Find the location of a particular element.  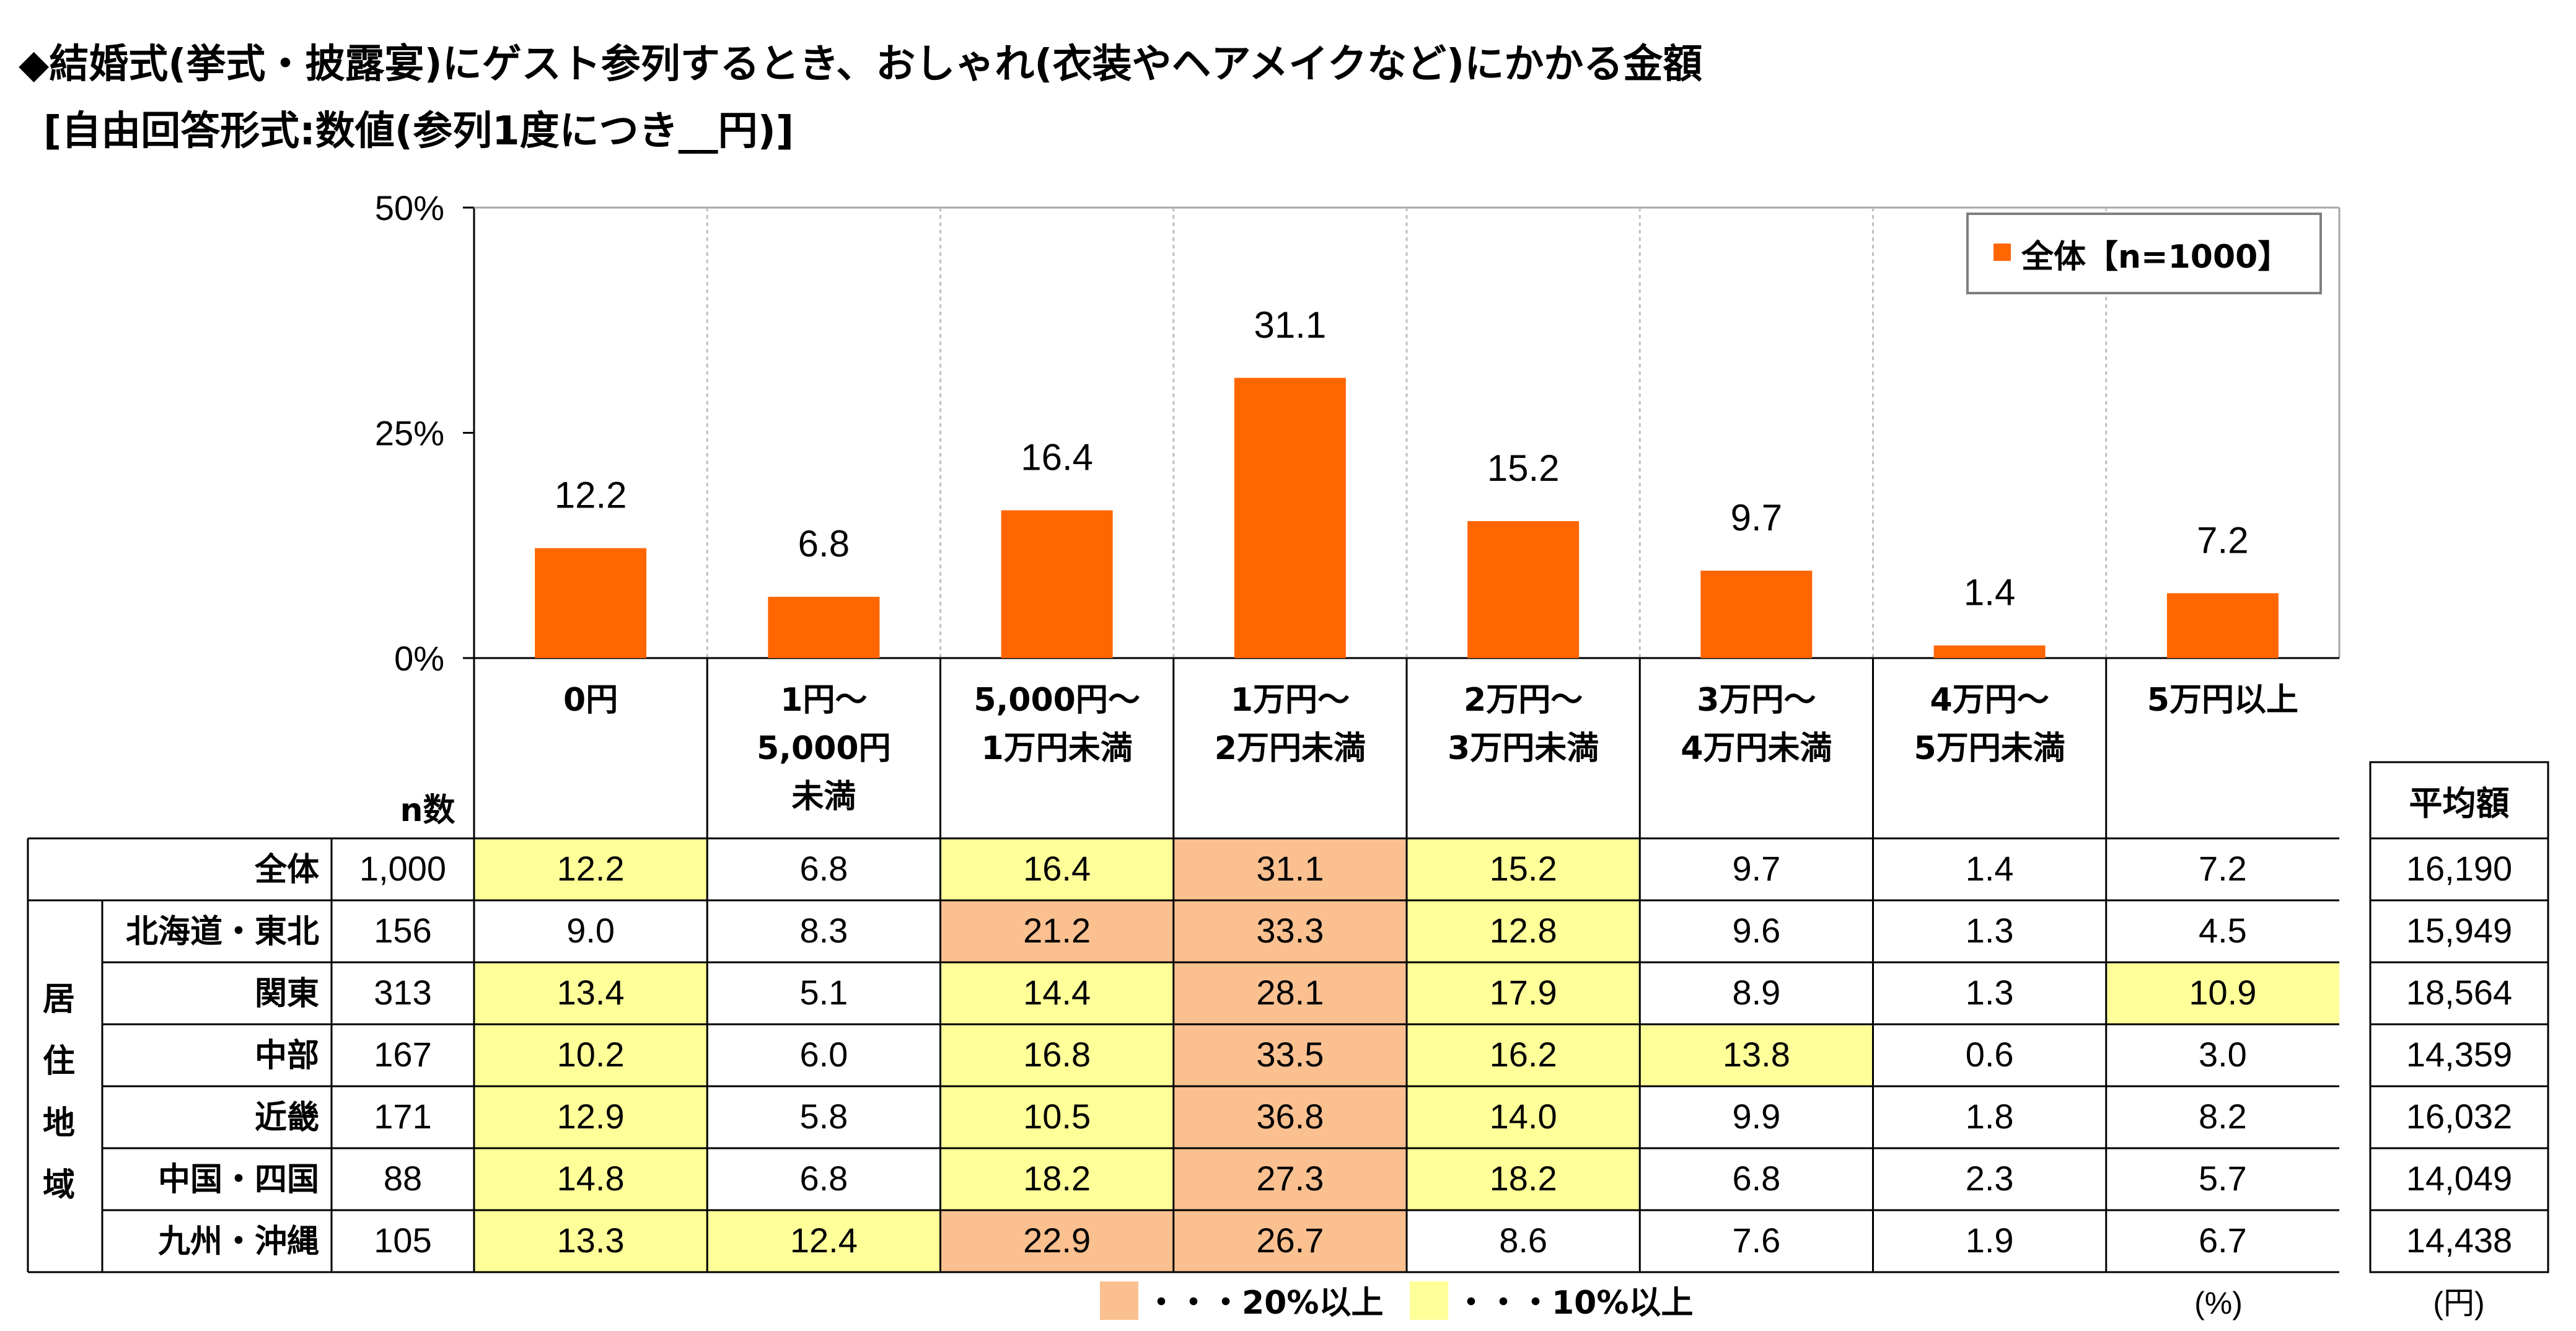

row-label: 近畿 is located at coordinates (287, 1117).